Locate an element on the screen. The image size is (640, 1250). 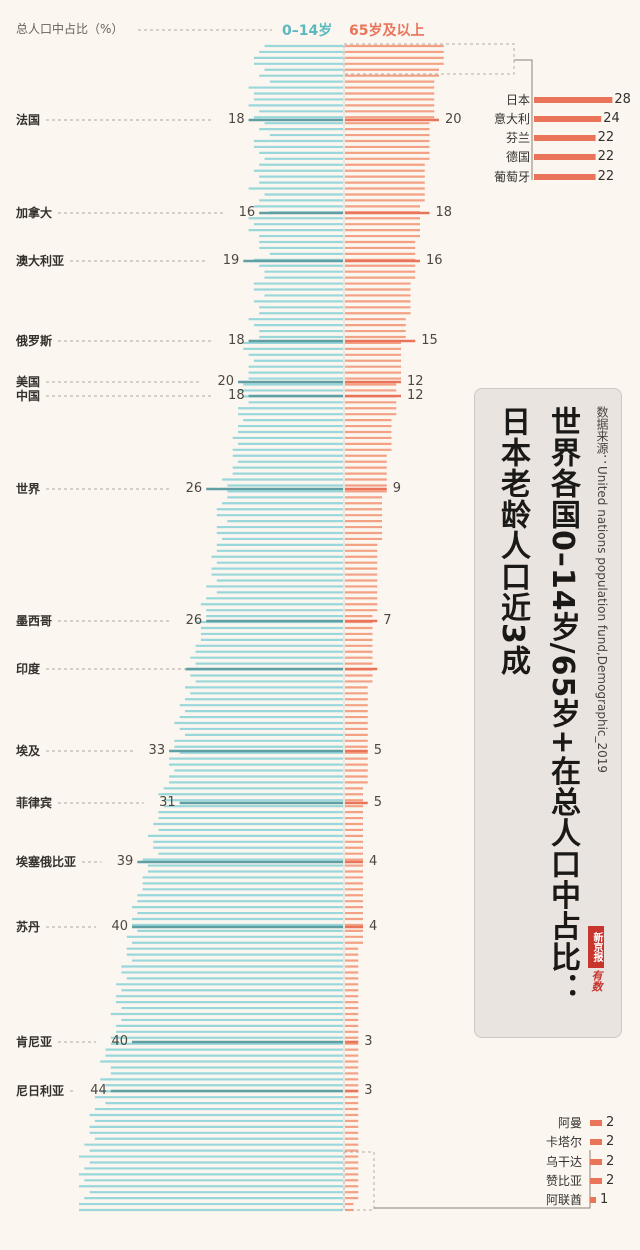
young-value-label: 31 is located at coordinates (167, 802).